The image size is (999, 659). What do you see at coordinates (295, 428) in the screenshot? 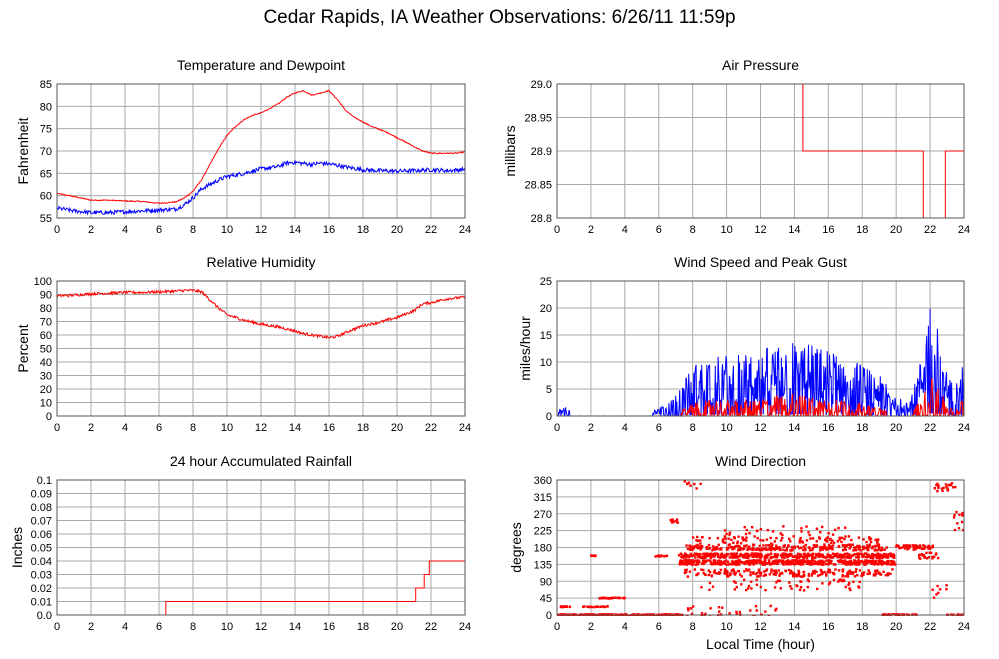
I see `x-tick-label: 14` at bounding box center [295, 428].